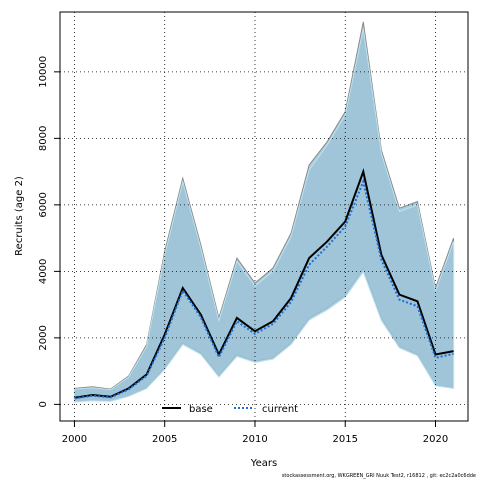  What do you see at coordinates (74, 439) in the screenshot?
I see `x-tick-label: 2000` at bounding box center [74, 439].